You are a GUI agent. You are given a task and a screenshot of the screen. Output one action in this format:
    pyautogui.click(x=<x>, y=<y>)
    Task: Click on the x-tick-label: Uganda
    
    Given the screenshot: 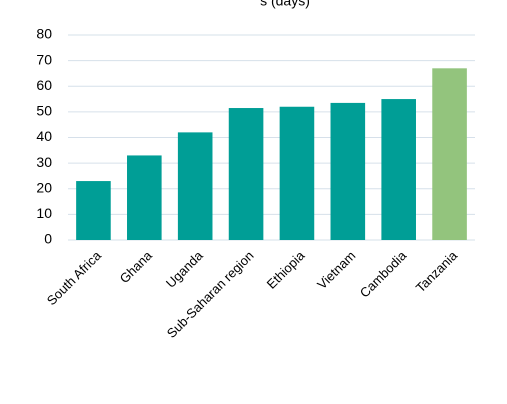 What is the action you would take?
    pyautogui.click(x=184, y=268)
    